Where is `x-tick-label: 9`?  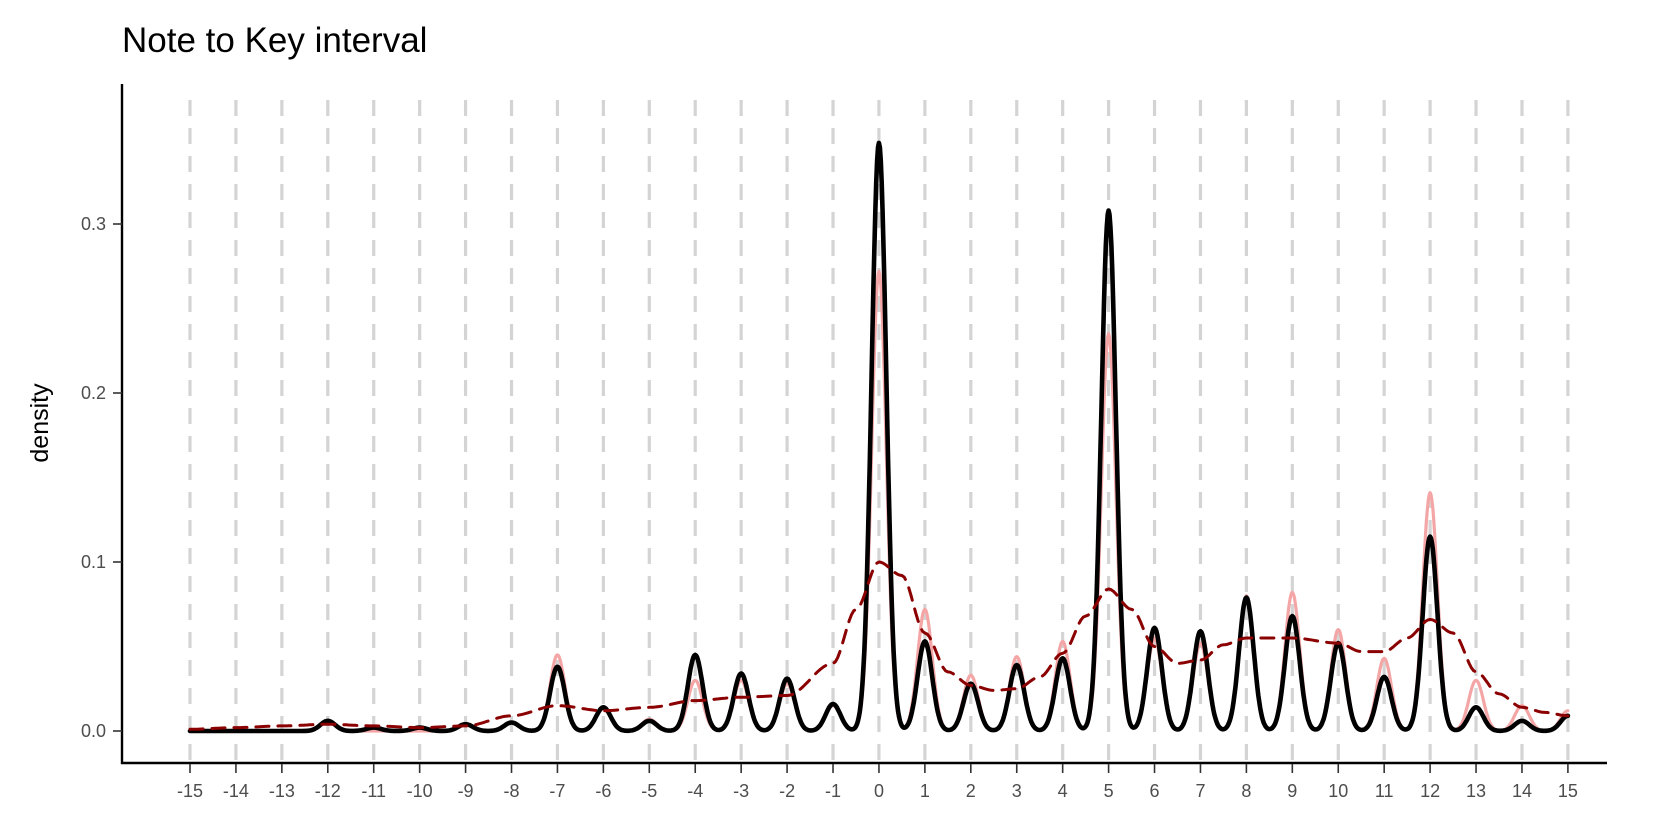
x-tick-label: 9 is located at coordinates (1292, 791).